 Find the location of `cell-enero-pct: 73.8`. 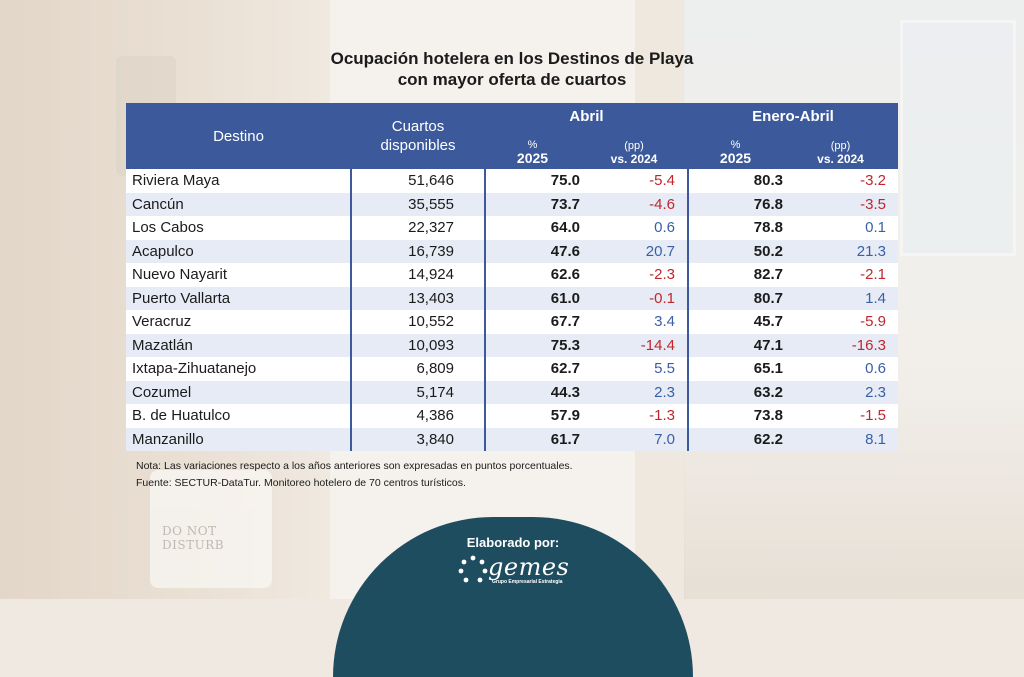

cell-enero-pct: 73.8 is located at coordinates (735, 416).